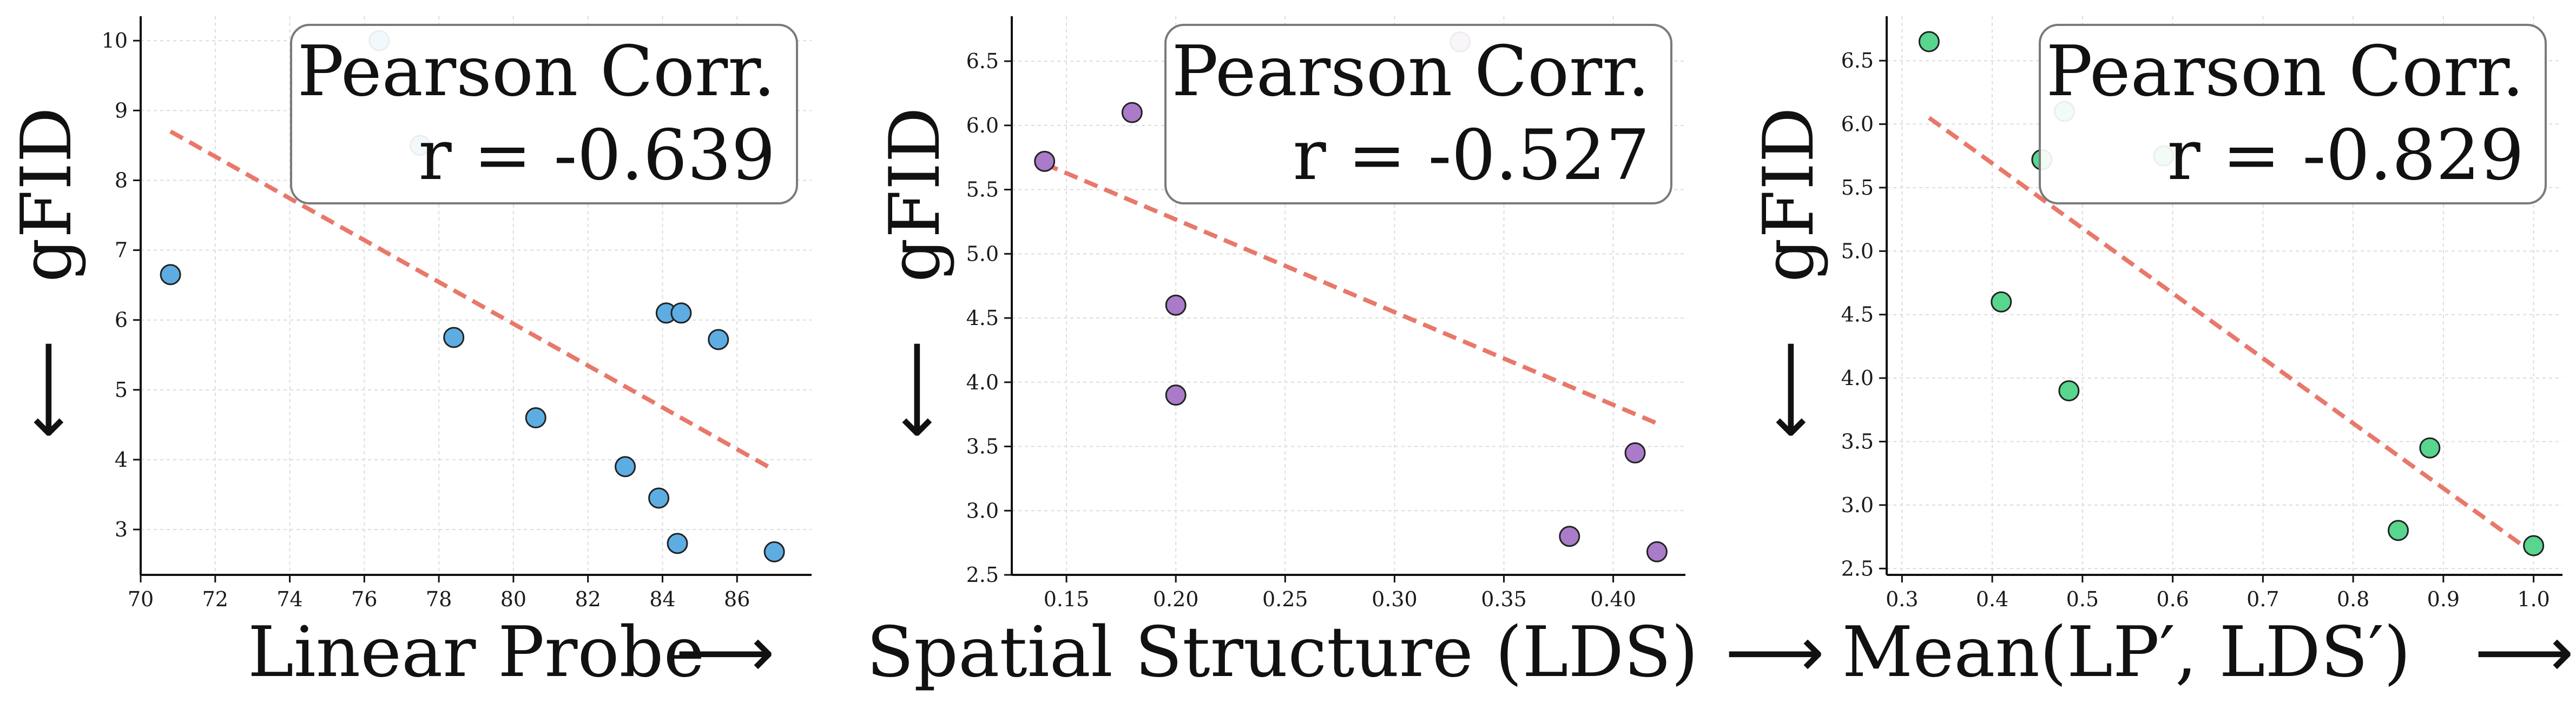  Describe the element at coordinates (2126, 652) in the screenshot. I see `x-axis-label: Mean(LP′, LDS′)` at that location.